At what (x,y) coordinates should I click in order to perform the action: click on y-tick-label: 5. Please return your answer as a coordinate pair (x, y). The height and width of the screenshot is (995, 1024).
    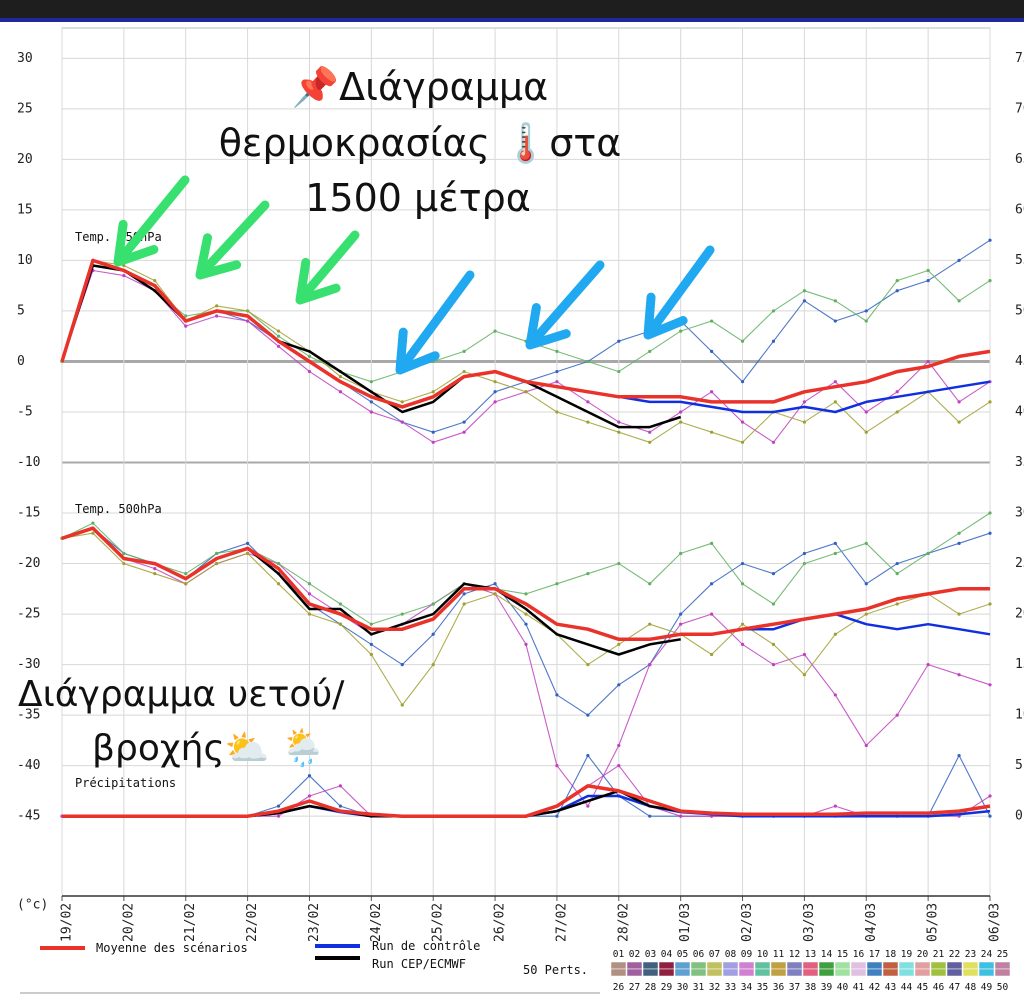
    Looking at the image, I should click on (21, 310).